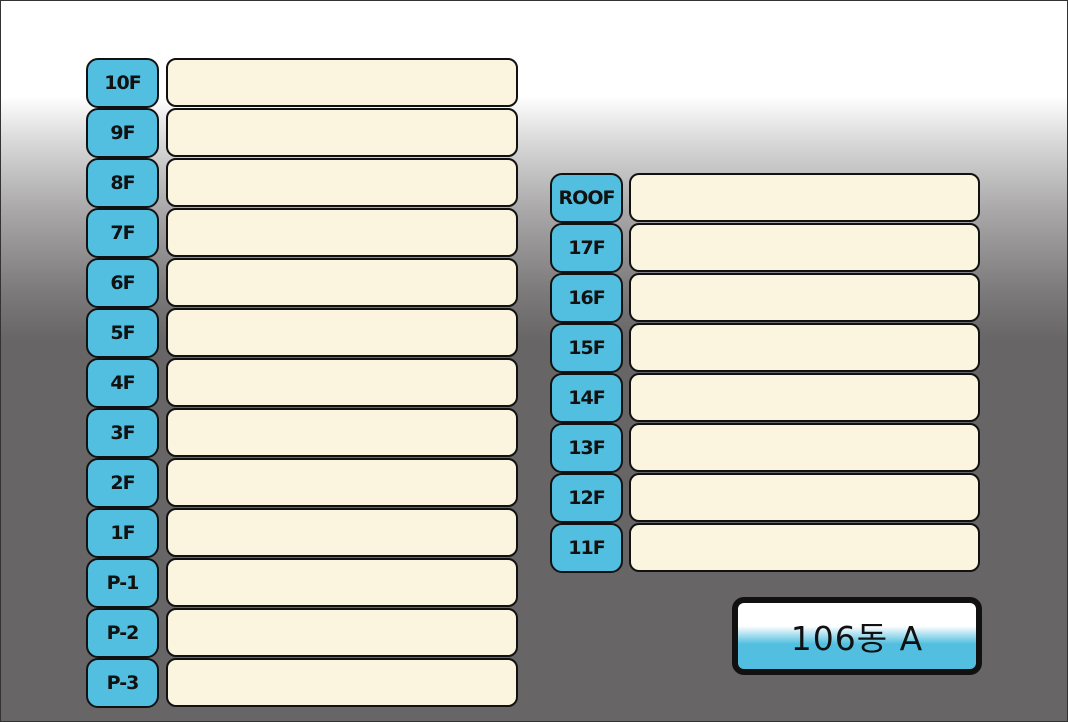  I want to click on floor-label: ROOF, so click(586, 198).